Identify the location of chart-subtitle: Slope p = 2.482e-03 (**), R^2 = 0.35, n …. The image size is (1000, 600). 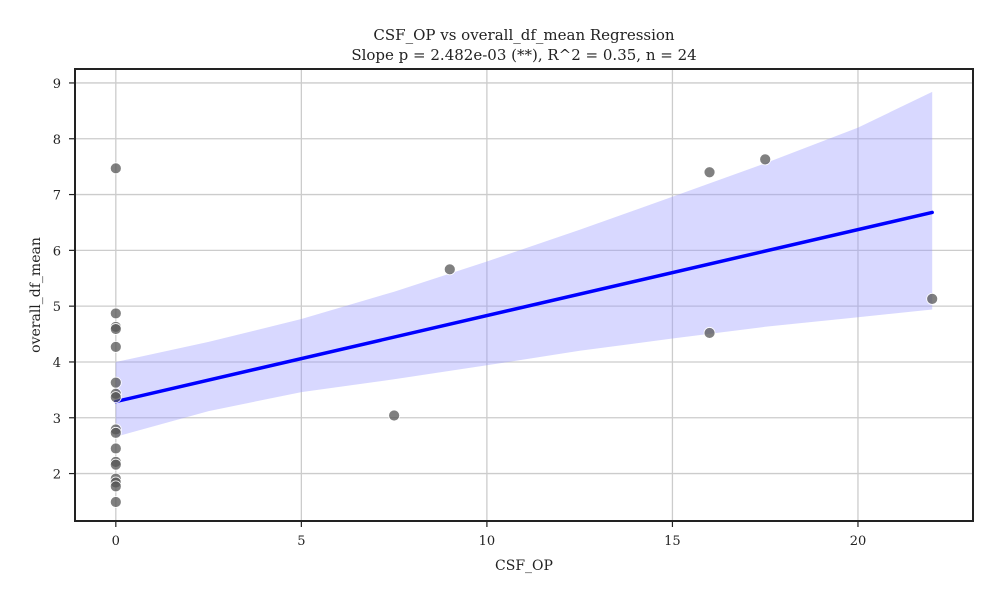
(523, 55).